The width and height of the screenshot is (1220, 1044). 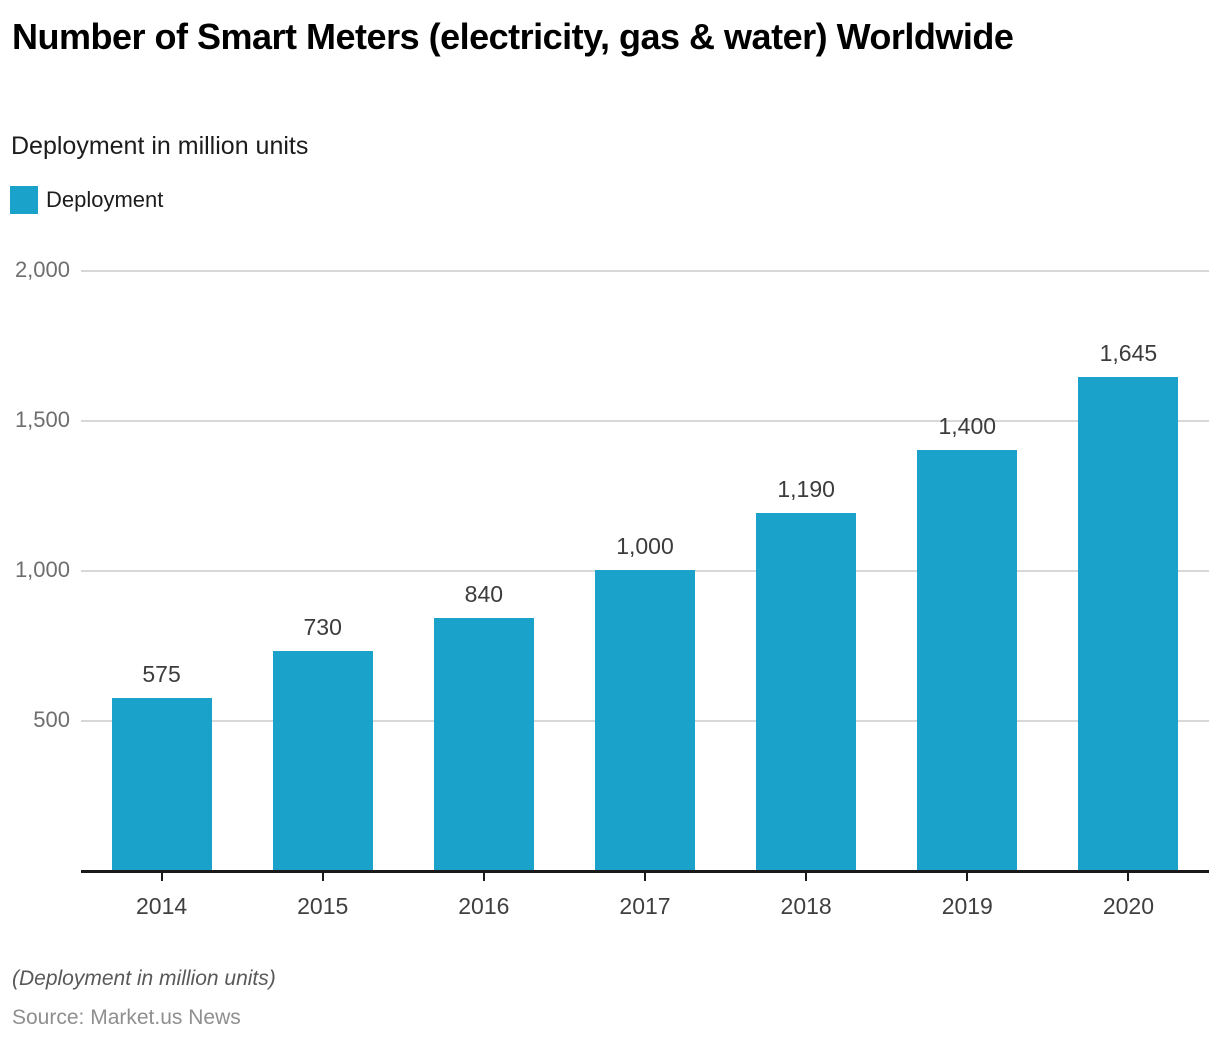 What do you see at coordinates (967, 426) in the screenshot?
I see `bar-value-label-2019: 1,400` at bounding box center [967, 426].